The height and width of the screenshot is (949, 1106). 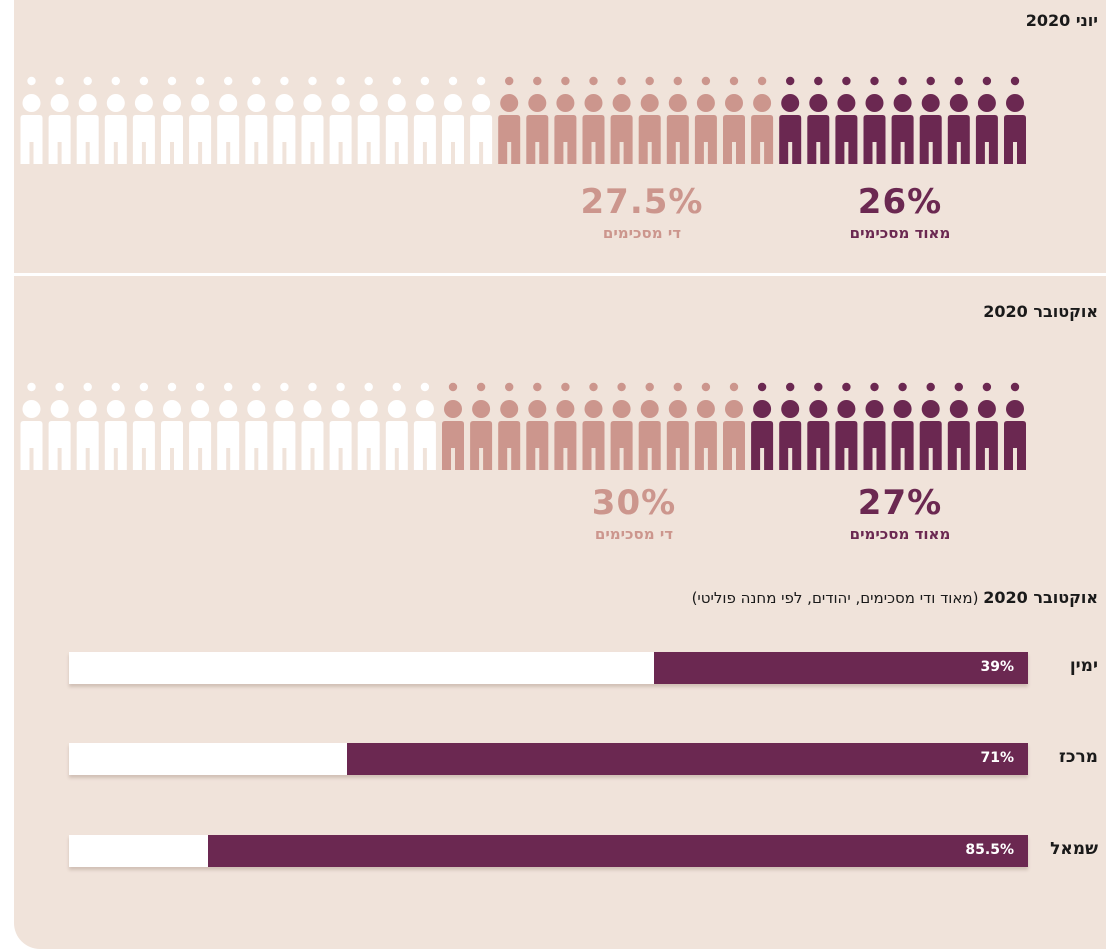 What do you see at coordinates (548, 668) in the screenshot?
I see `bar-track-right: 39%` at bounding box center [548, 668].